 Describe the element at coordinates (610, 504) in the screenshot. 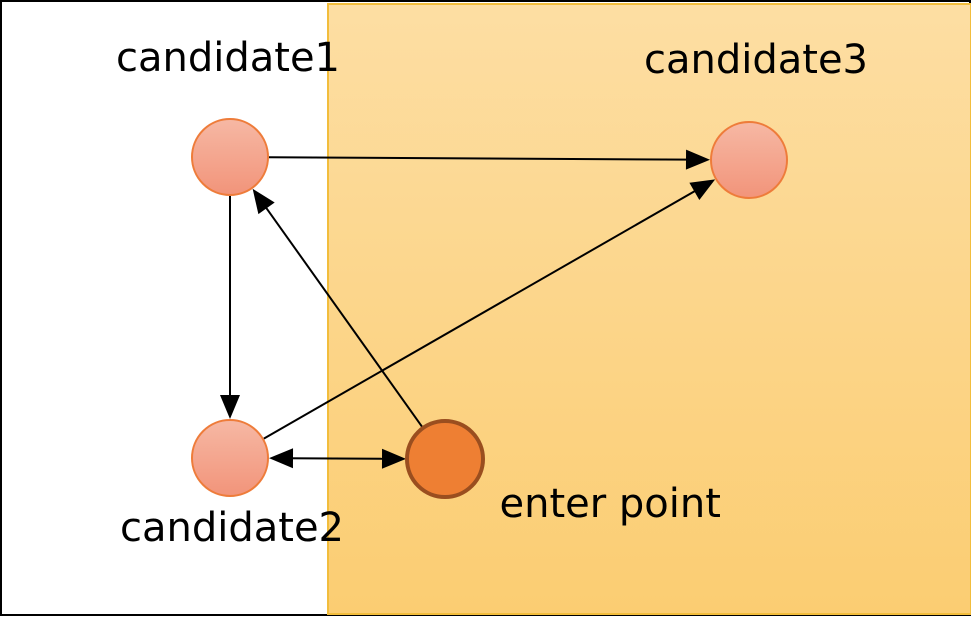

I see `node-label-enter-point: enter point` at that location.